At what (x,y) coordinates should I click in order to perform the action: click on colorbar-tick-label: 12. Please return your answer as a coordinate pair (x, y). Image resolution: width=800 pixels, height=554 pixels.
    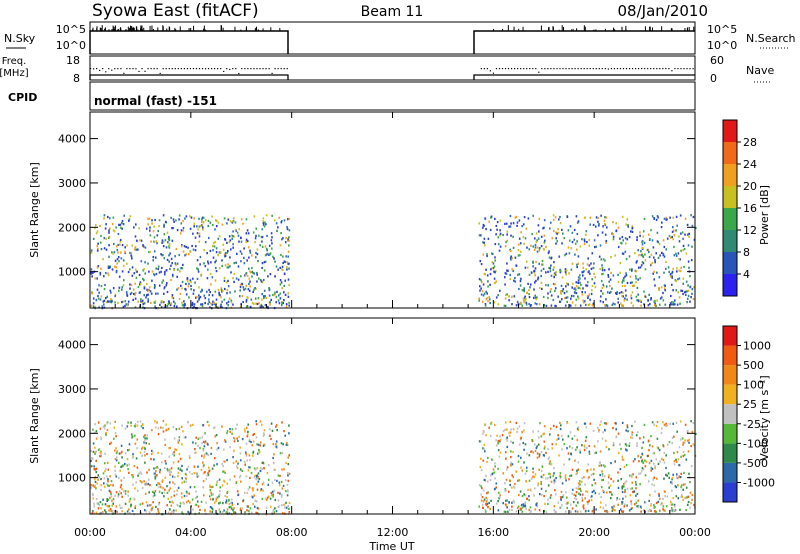
    Looking at the image, I should click on (750, 230).